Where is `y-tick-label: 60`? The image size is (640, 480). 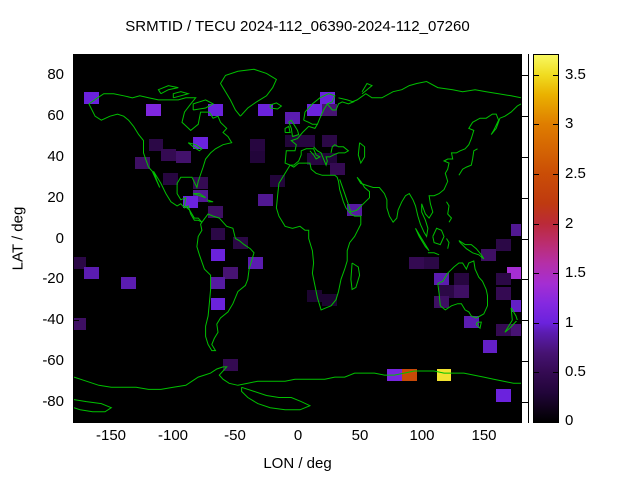
y-tick-label: 60 is located at coordinates (55, 115).